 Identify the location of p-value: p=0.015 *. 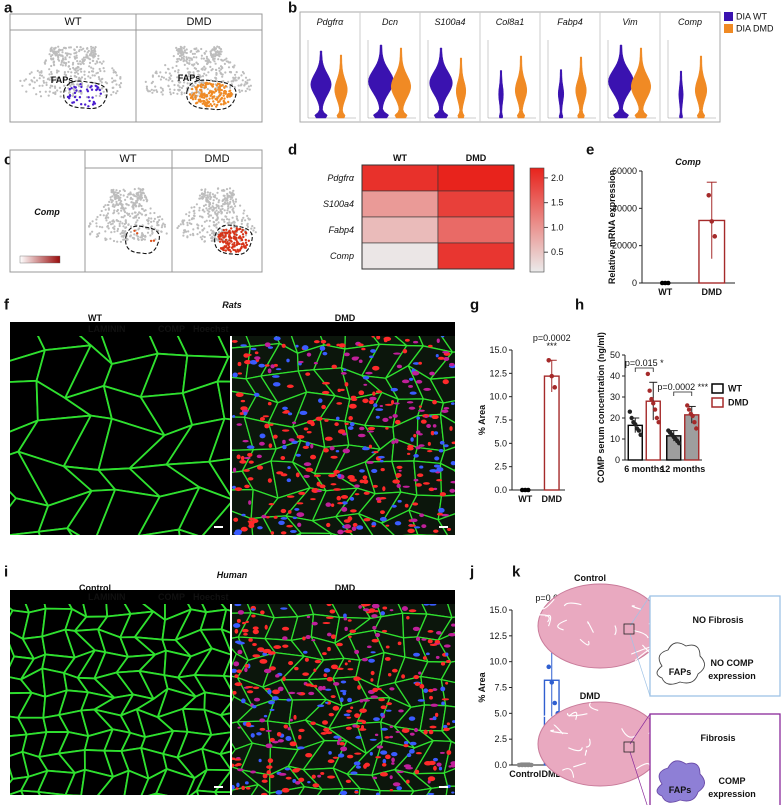
(644, 363).